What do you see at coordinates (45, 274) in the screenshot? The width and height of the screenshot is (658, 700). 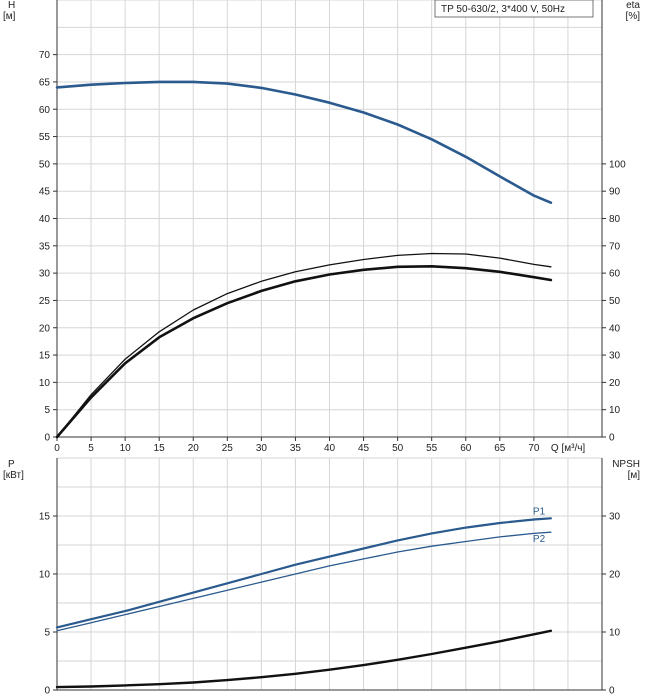 I see `y-left-tick-label: 30` at bounding box center [45, 274].